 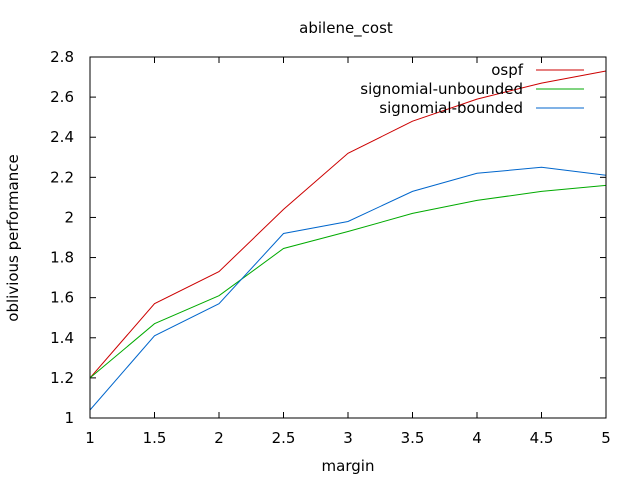 What do you see at coordinates (606, 438) in the screenshot?
I see `x-tick-label: 5` at bounding box center [606, 438].